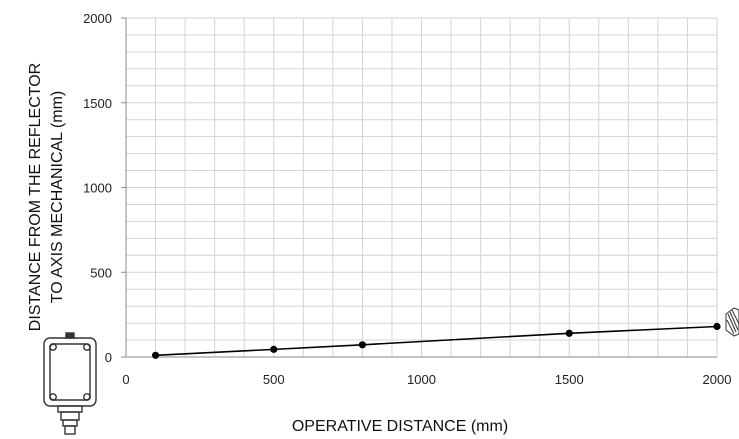 The height and width of the screenshot is (439, 739). What do you see at coordinates (274, 379) in the screenshot?
I see `x-tick-label: 500` at bounding box center [274, 379].